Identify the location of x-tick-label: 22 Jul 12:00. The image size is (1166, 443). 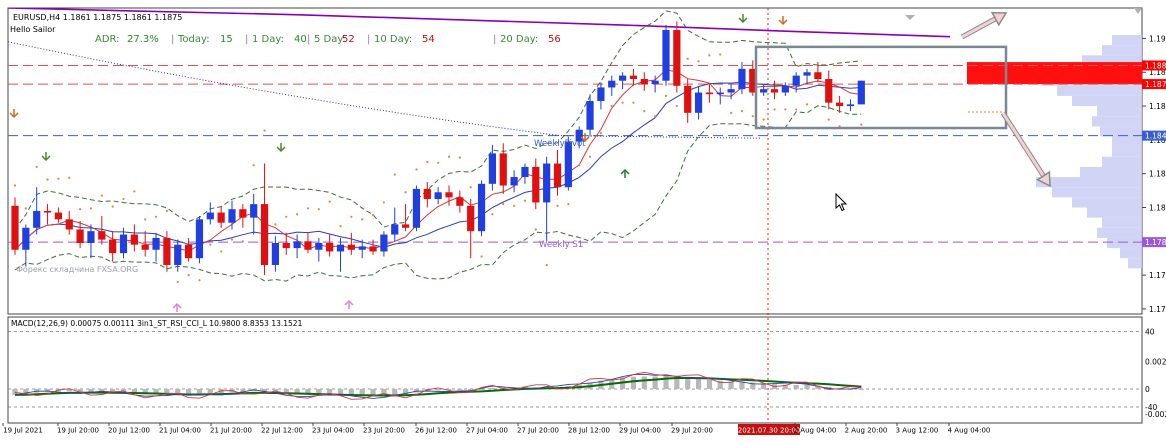
(282, 431).